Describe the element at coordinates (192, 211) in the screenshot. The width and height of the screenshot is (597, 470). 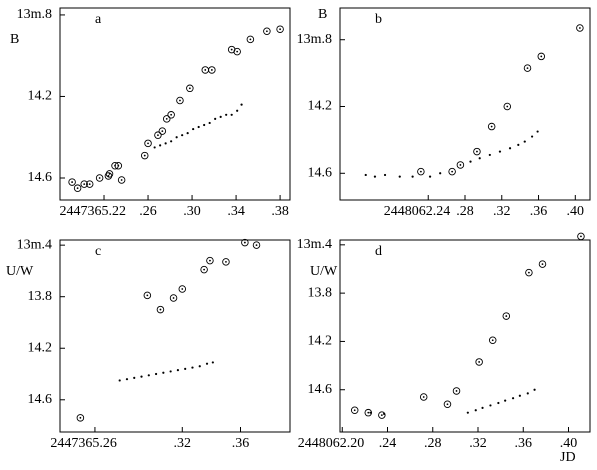
I see `x-tick-label: .30` at that location.